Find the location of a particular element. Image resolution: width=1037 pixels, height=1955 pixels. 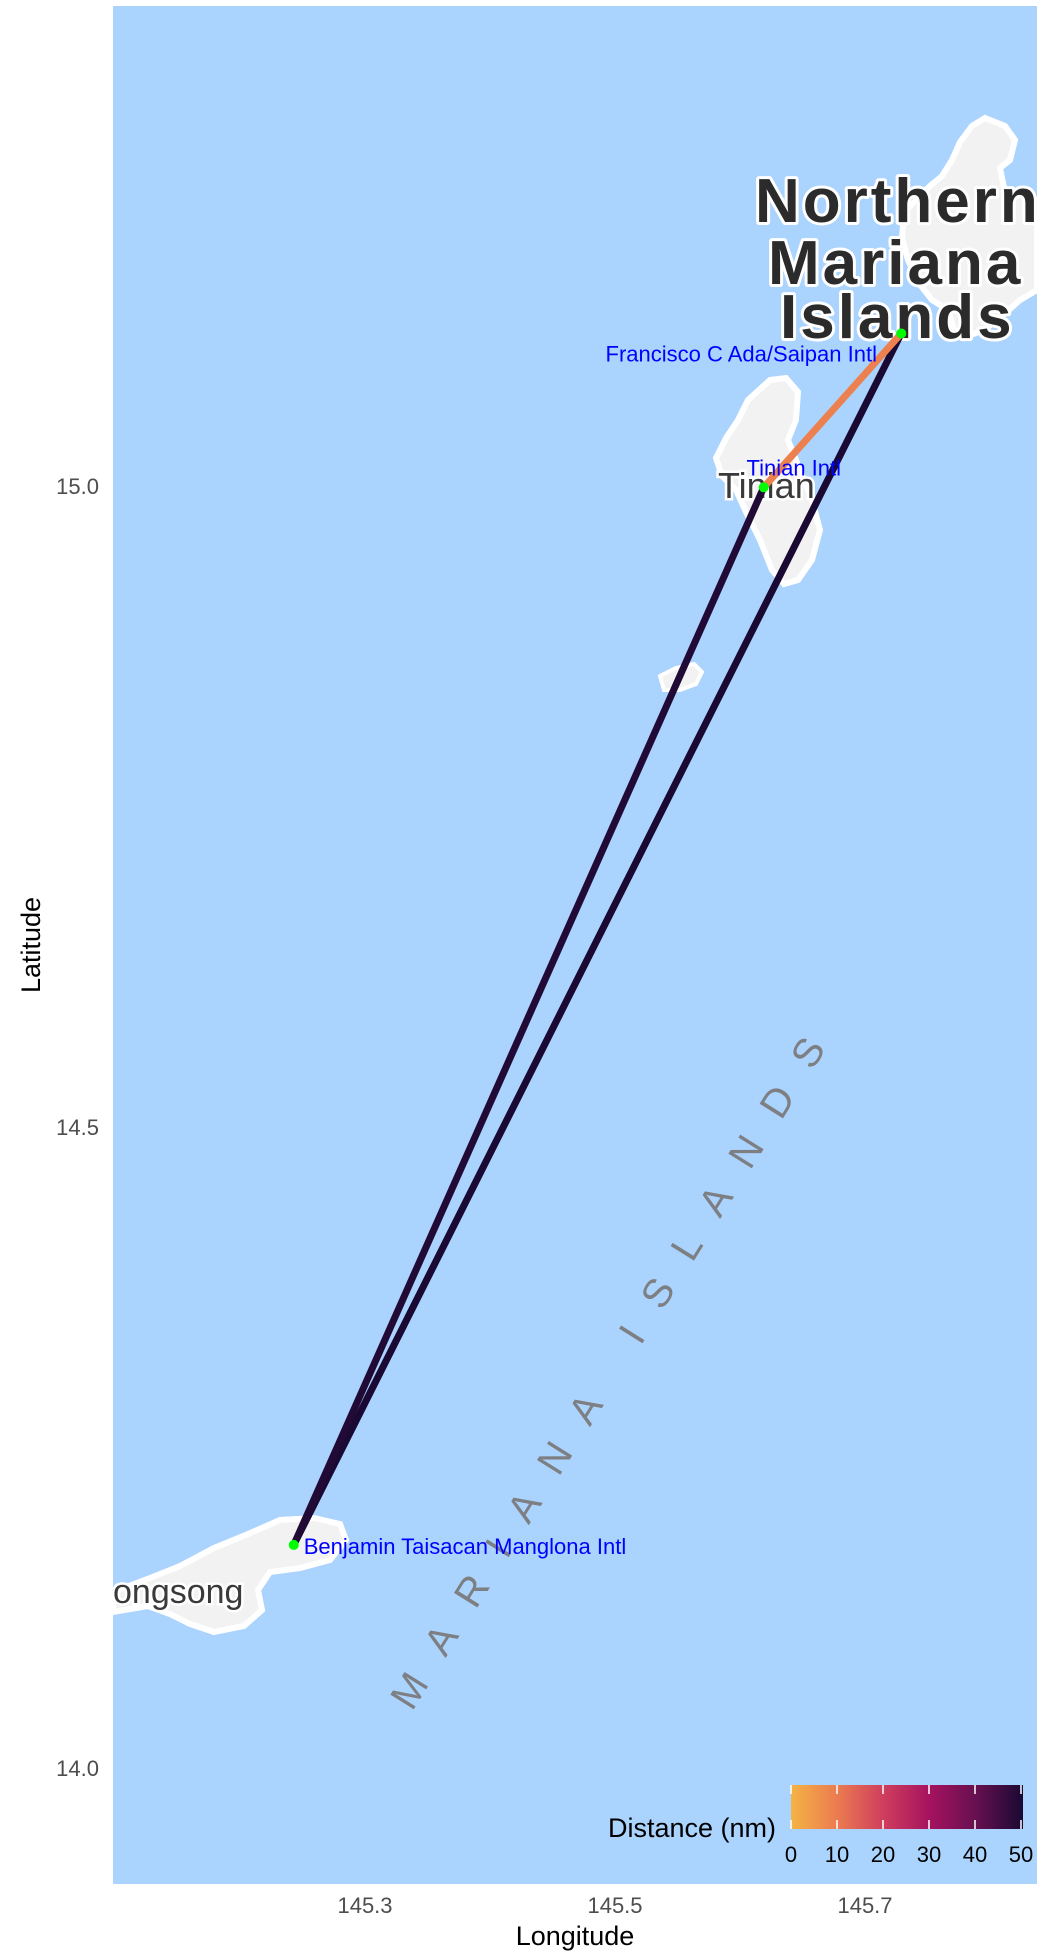

airport-point-saipan is located at coordinates (901, 333).